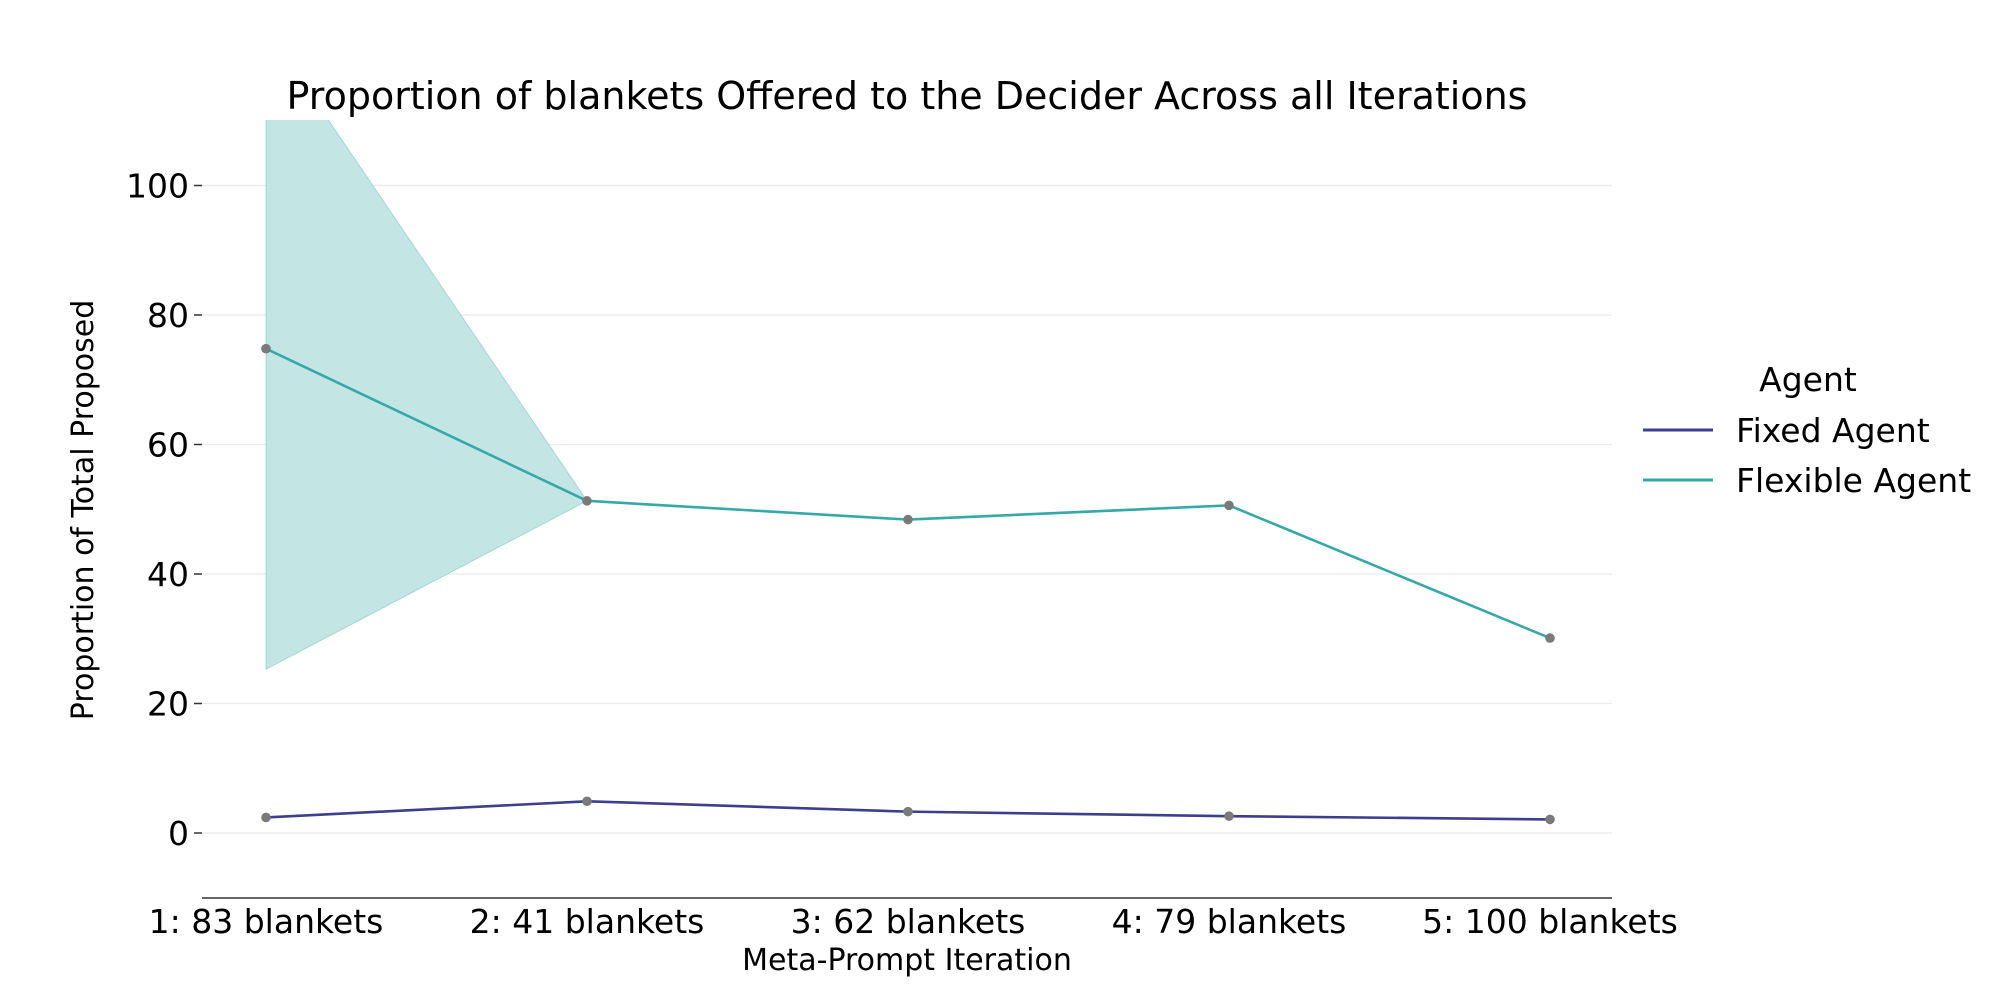  What do you see at coordinates (168, 315) in the screenshot?
I see `y-tick-label: 80` at bounding box center [168, 315].